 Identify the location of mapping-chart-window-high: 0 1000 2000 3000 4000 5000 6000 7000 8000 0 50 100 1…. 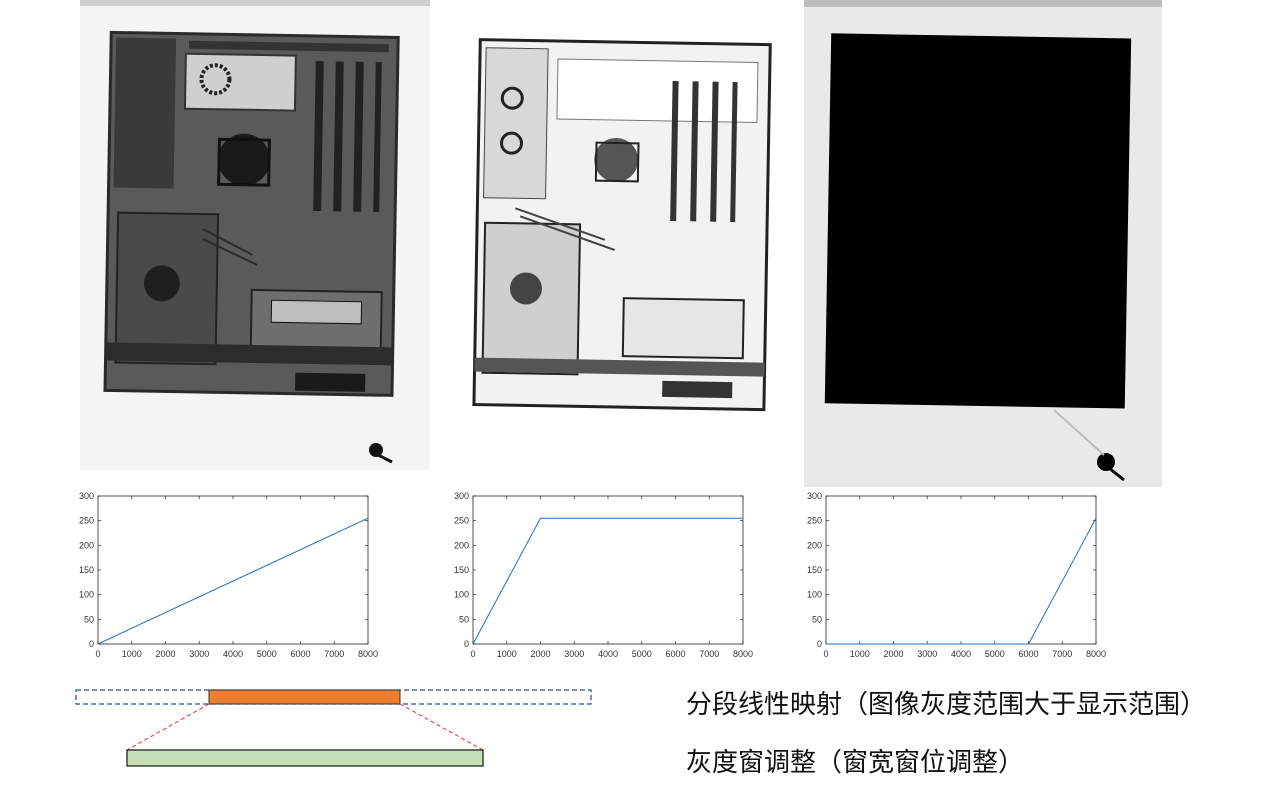
(955, 574).